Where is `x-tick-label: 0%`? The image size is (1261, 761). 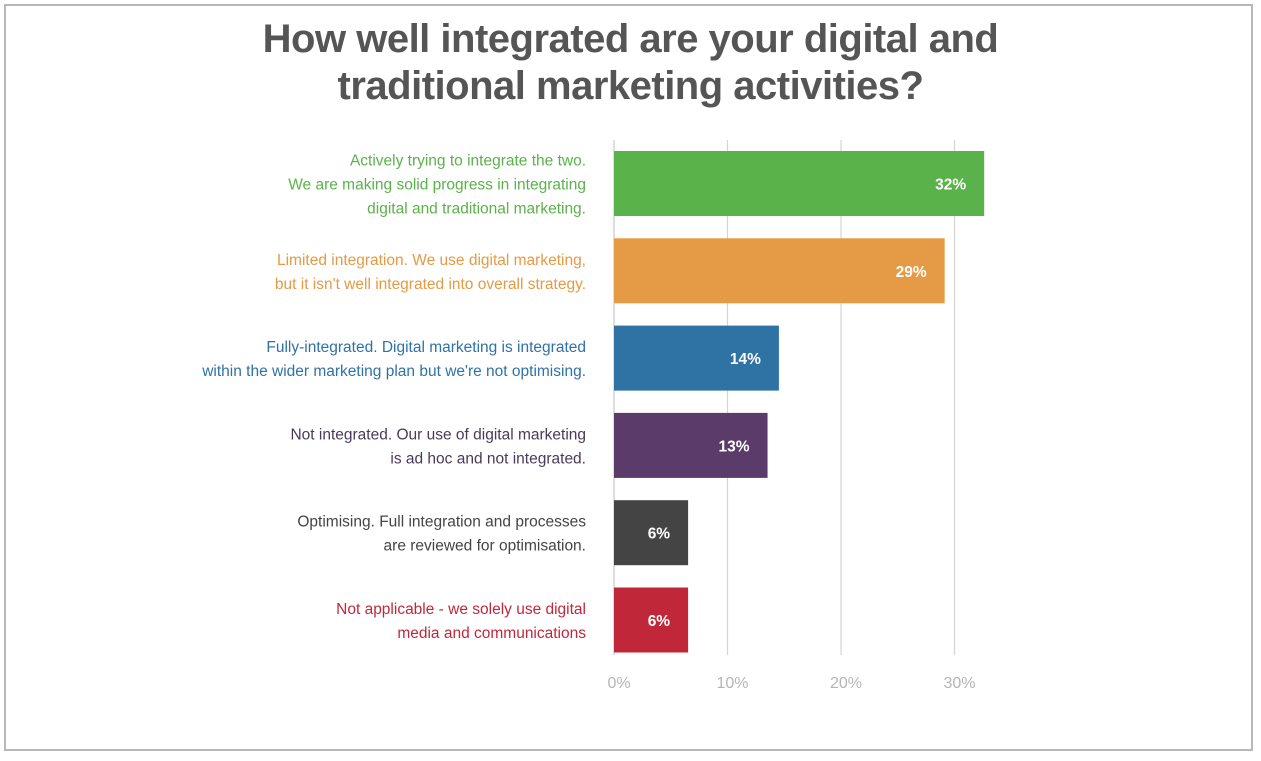 x-tick-label: 0% is located at coordinates (618, 683).